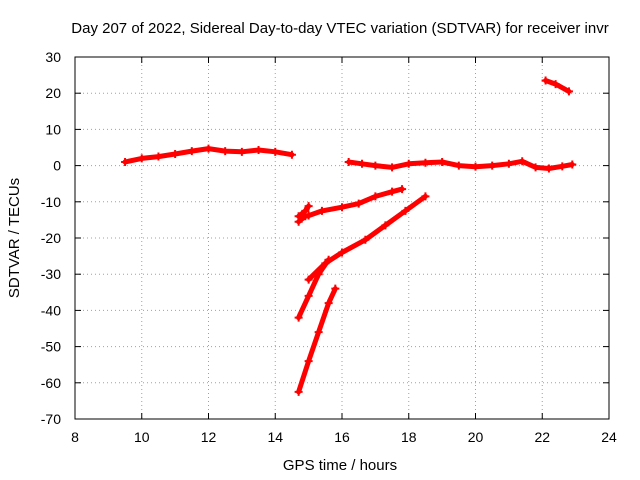 The width and height of the screenshot is (640, 480). Describe the element at coordinates (51, 274) in the screenshot. I see `y-tick-label: -30` at that location.